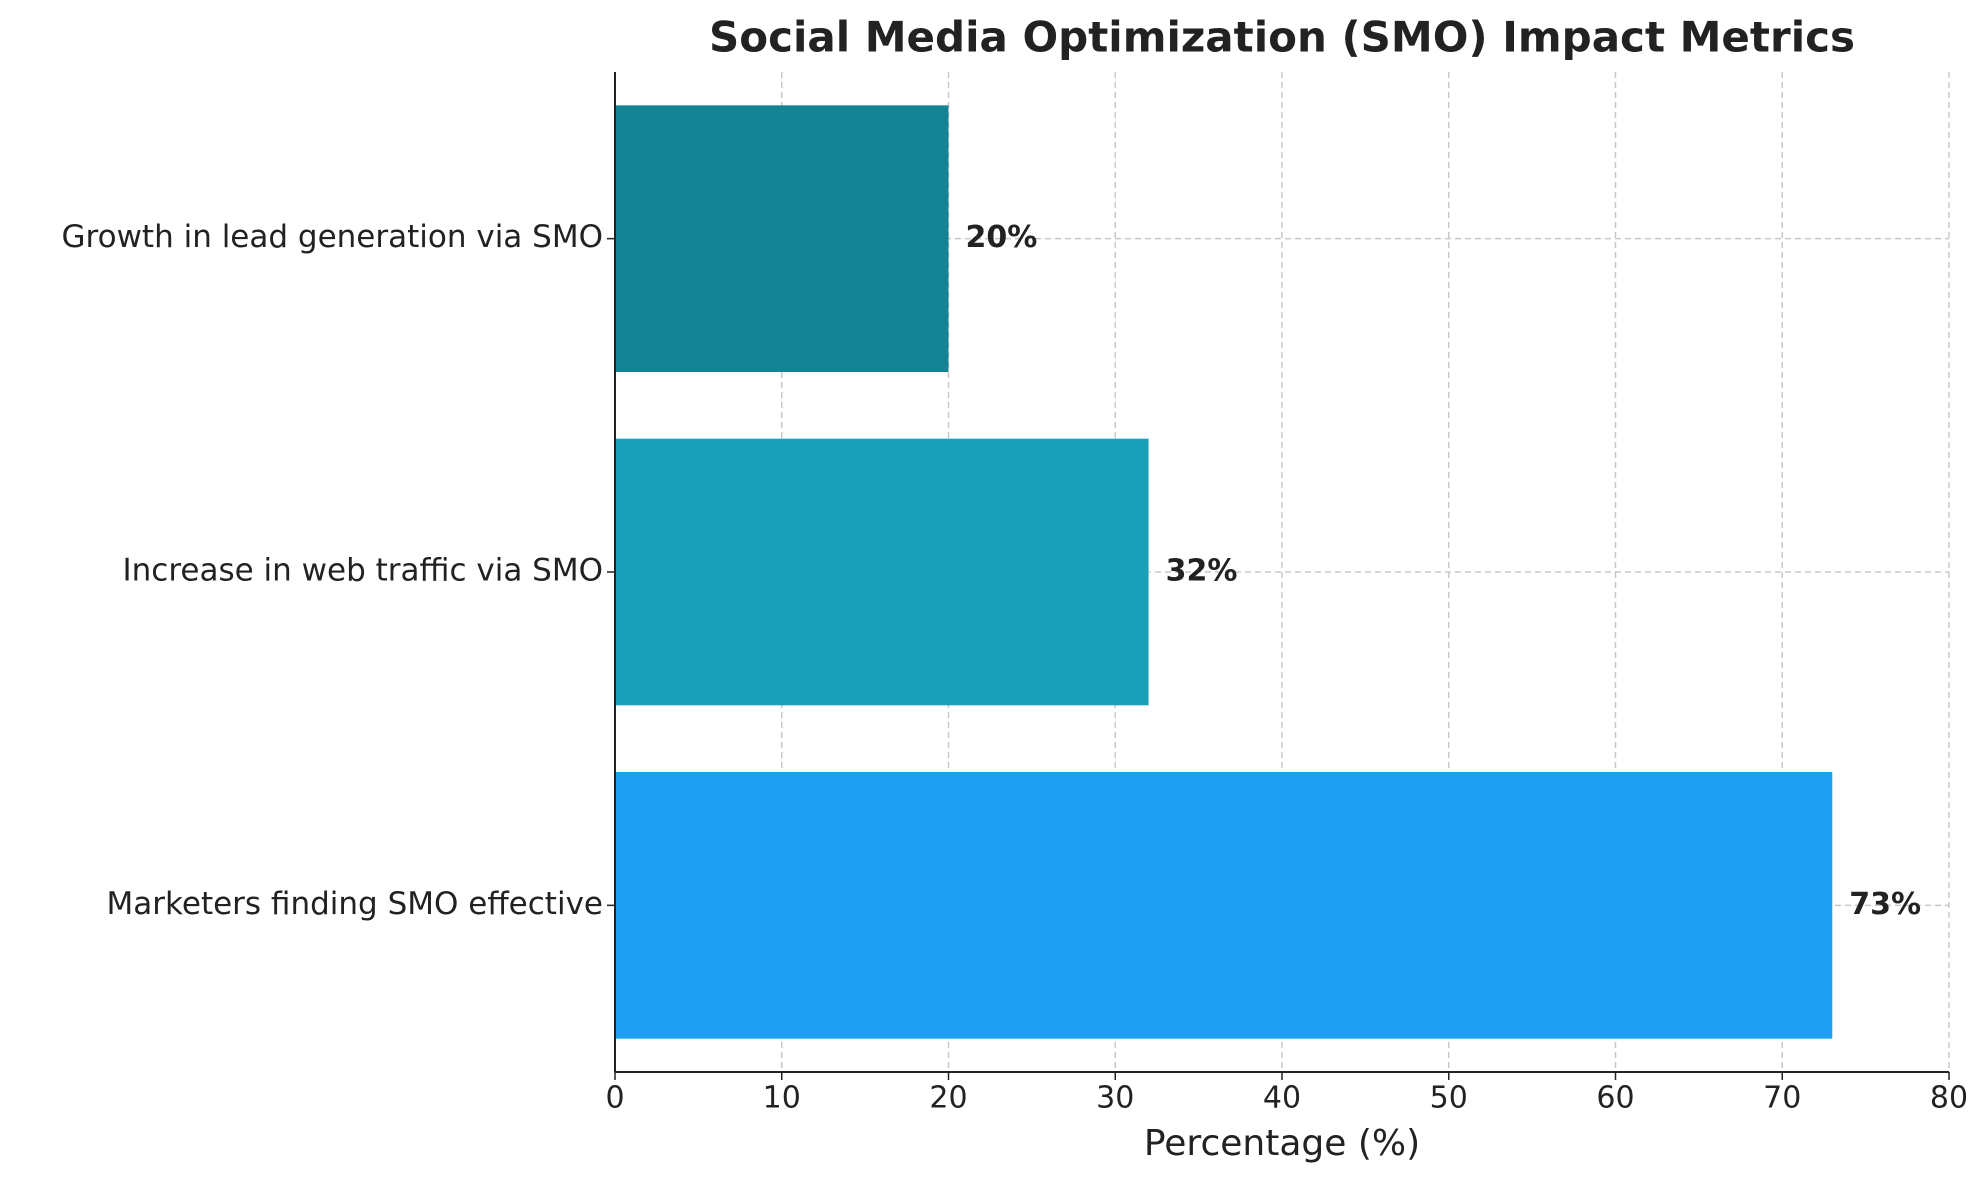 This screenshot has width=1979, height=1180. What do you see at coordinates (948, 1098) in the screenshot?
I see `x-tick-label: 20` at bounding box center [948, 1098].